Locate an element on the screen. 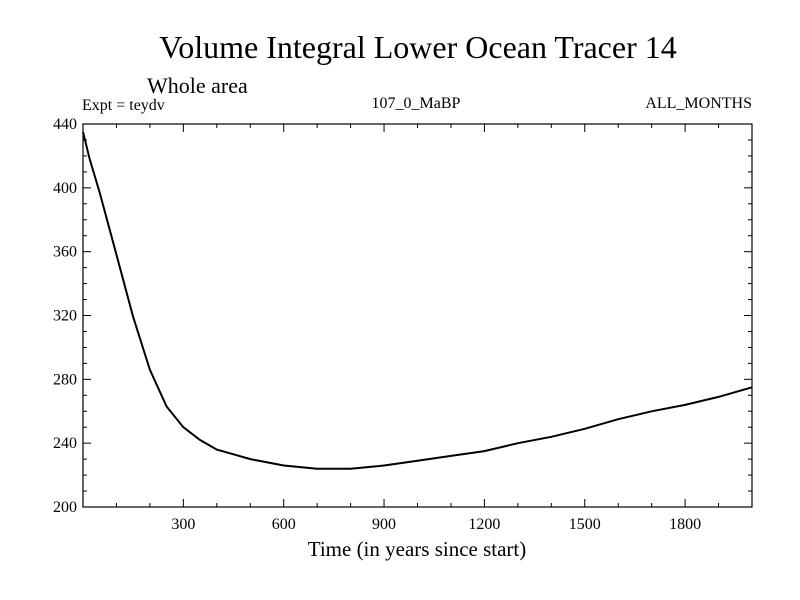 The image size is (800, 600). x-tick-label: 300 is located at coordinates (183, 524).